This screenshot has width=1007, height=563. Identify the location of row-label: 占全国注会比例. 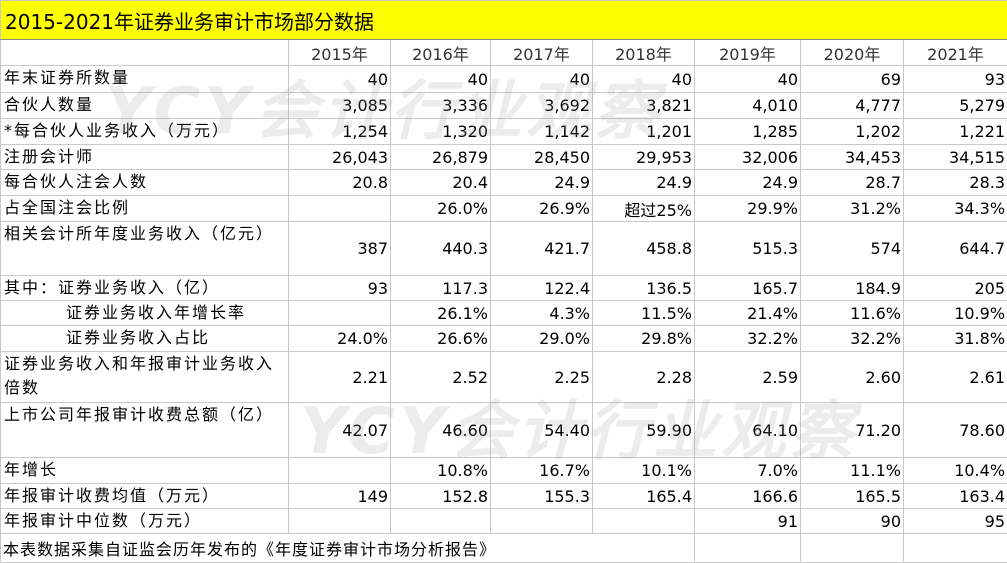
(144, 208).